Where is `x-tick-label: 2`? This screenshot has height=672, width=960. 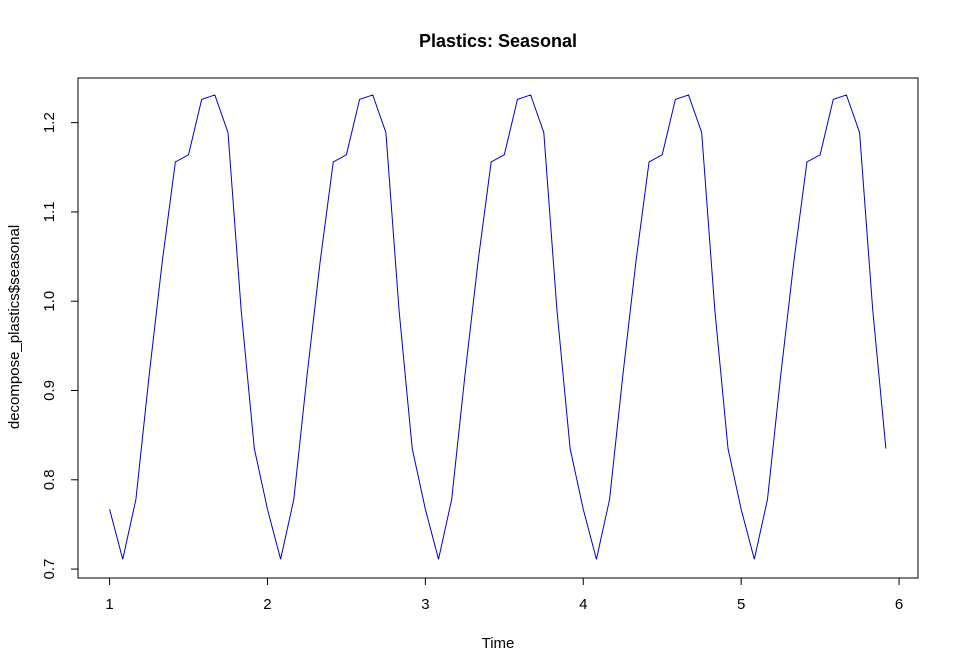 x-tick-label: 2 is located at coordinates (267, 604).